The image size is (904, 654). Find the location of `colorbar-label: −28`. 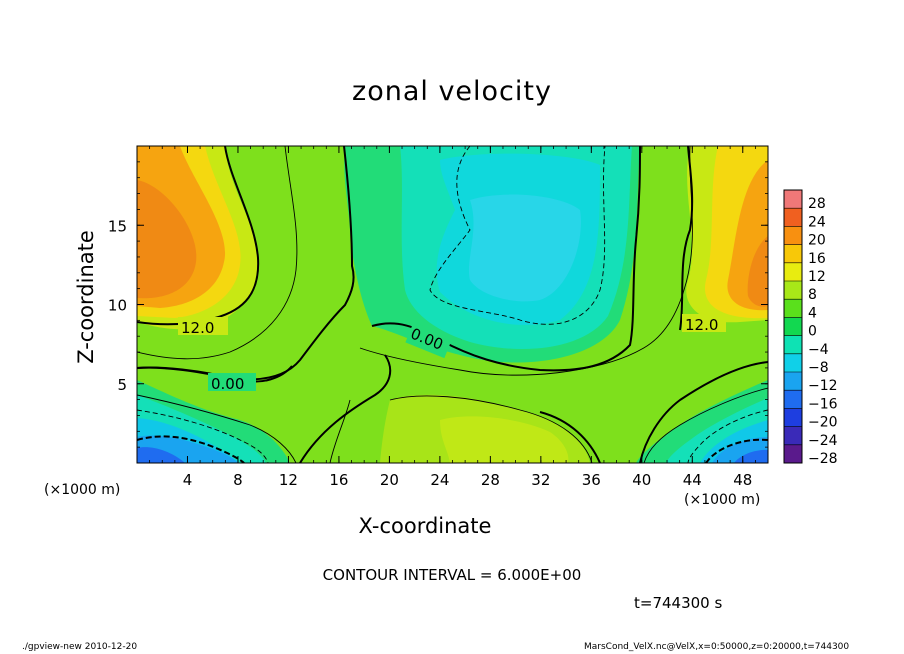

colorbar-label: −28 is located at coordinates (823, 459).